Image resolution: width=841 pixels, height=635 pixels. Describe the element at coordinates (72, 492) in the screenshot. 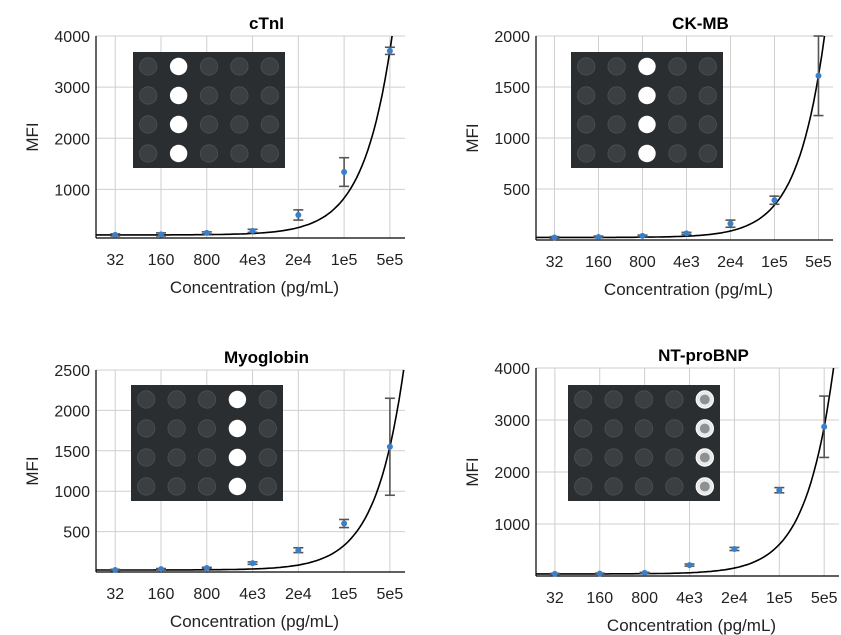

I see `y-tick-label: 1000` at that location.